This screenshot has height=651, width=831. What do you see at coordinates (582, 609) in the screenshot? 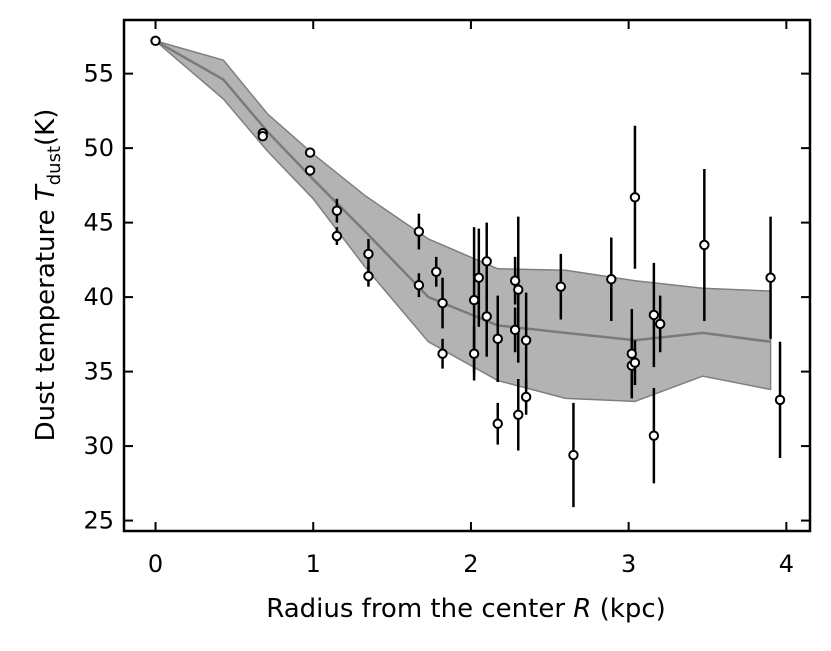
I see `x-axis-label-var: R` at bounding box center [582, 609].